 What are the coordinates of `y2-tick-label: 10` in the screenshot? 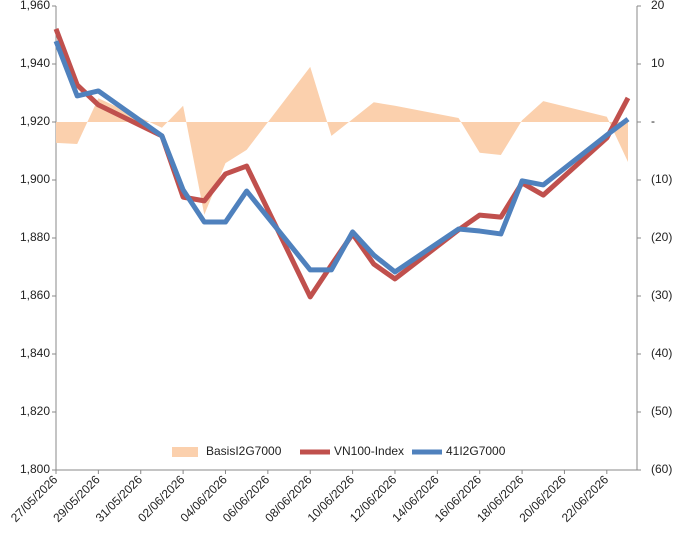 It's located at (658, 63).